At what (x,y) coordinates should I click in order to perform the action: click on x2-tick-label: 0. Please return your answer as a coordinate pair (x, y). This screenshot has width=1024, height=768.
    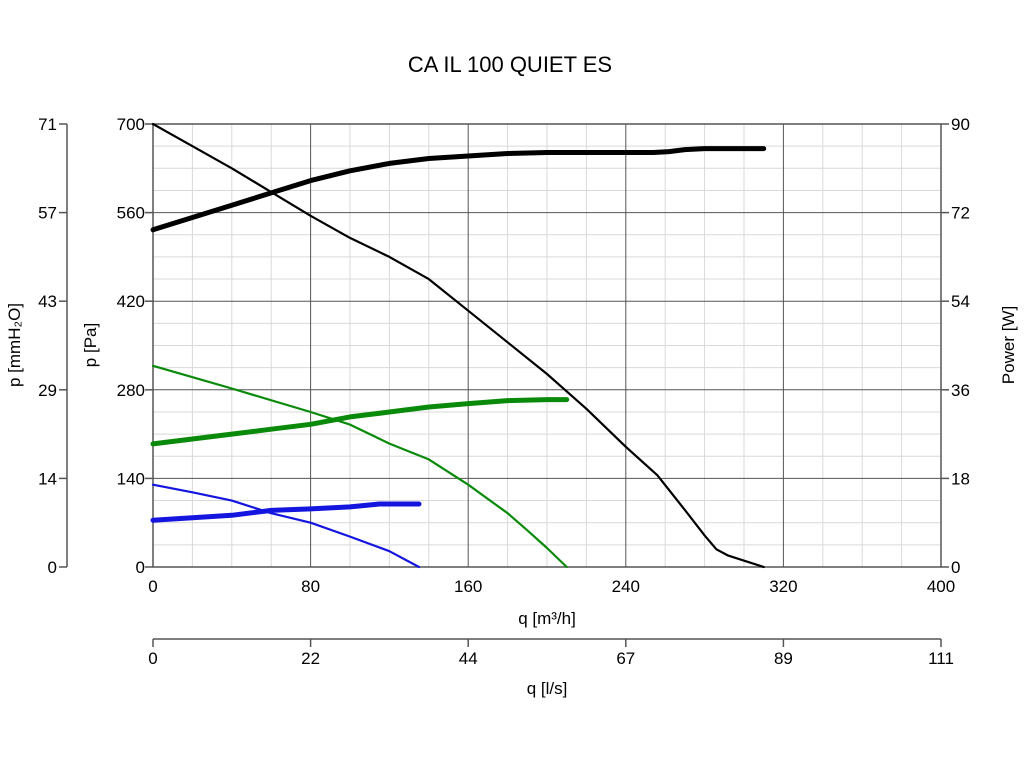
    Looking at the image, I should click on (152, 658).